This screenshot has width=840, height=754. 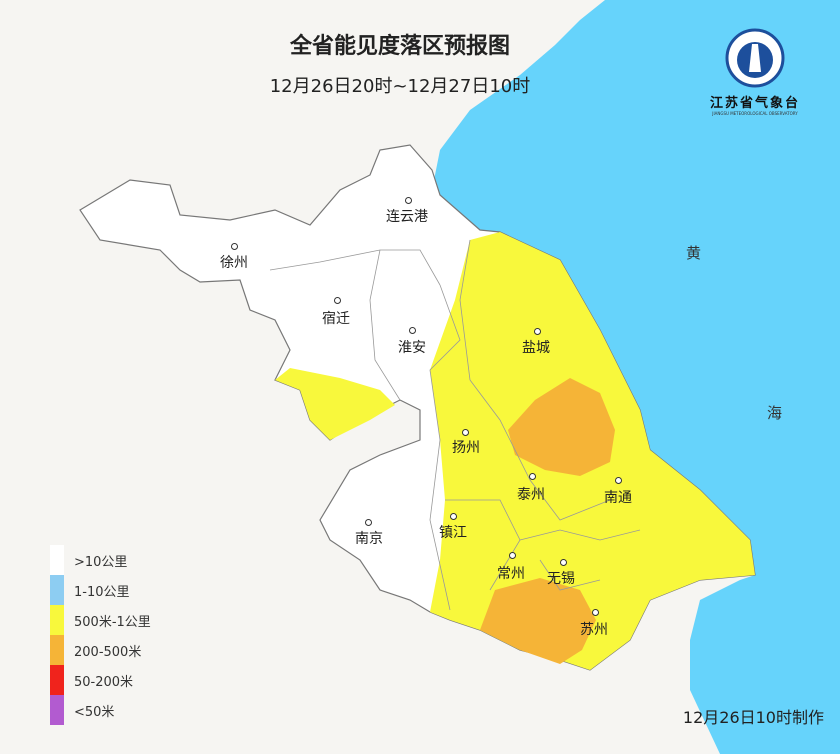 I want to click on legend-item: 1-10公里, so click(x=100, y=590).